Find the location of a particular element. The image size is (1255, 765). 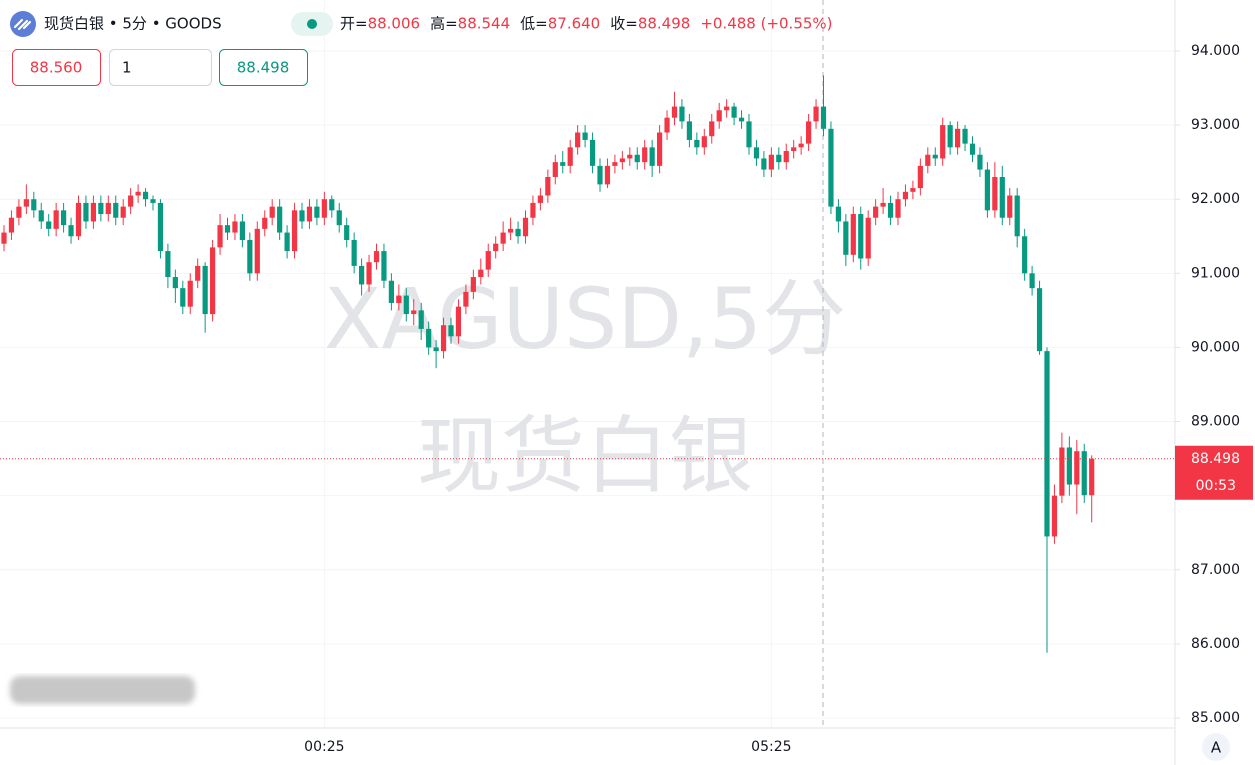

ohlc-key: 收= is located at coordinates (624, 24).